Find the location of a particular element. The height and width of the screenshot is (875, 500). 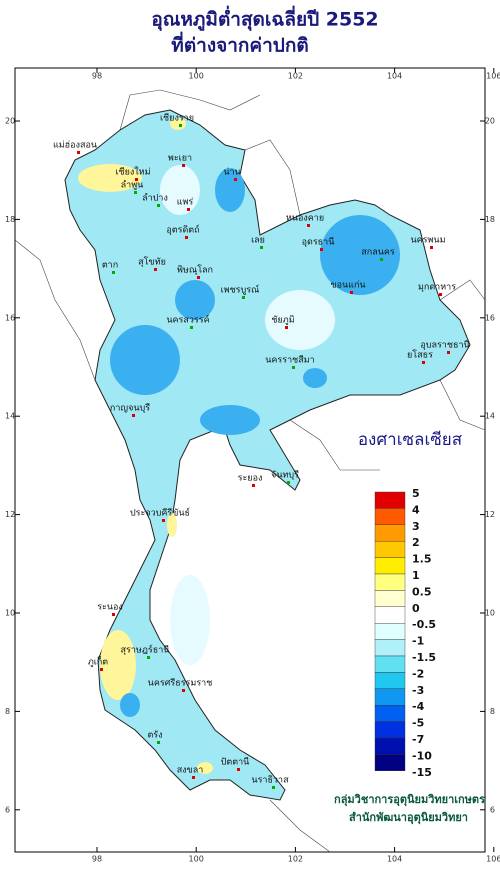

place-name: ปัตตานี is located at coordinates (235, 762).